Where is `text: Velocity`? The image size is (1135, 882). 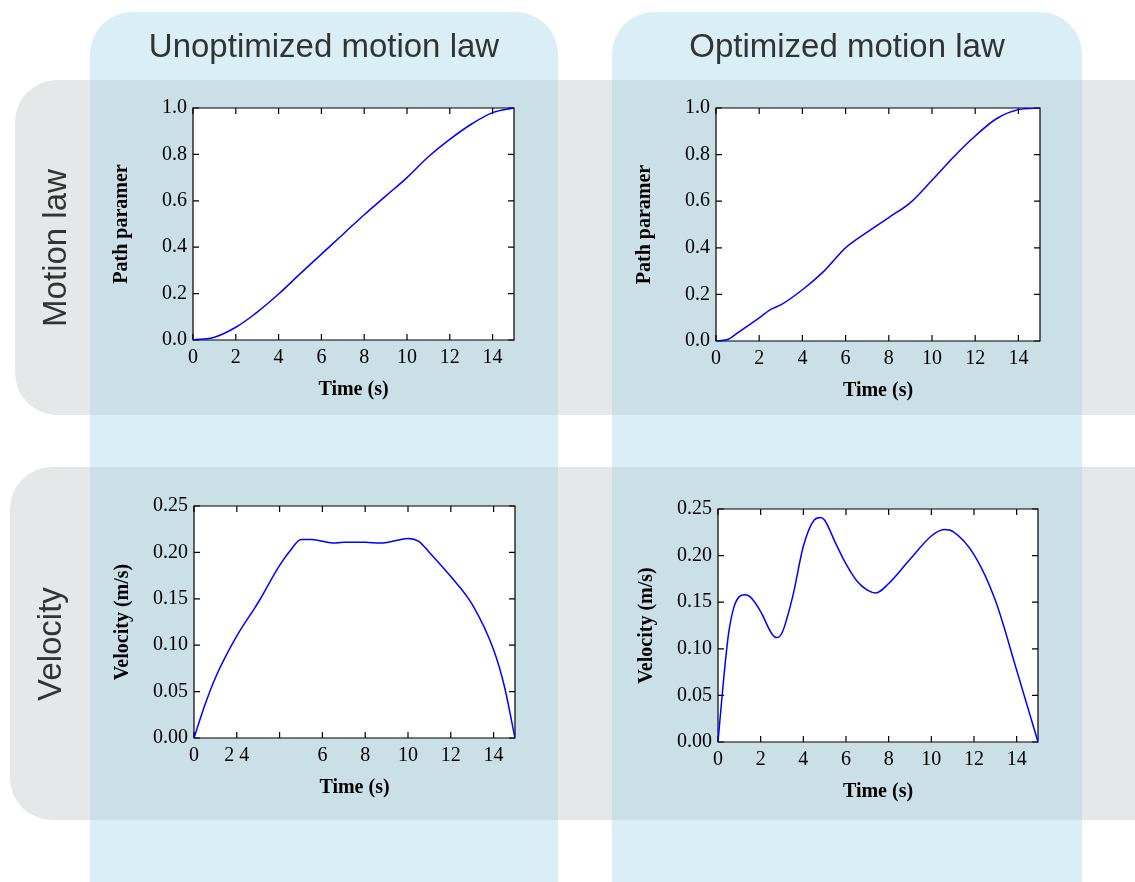 text: Velocity is located at coordinates (49, 644).